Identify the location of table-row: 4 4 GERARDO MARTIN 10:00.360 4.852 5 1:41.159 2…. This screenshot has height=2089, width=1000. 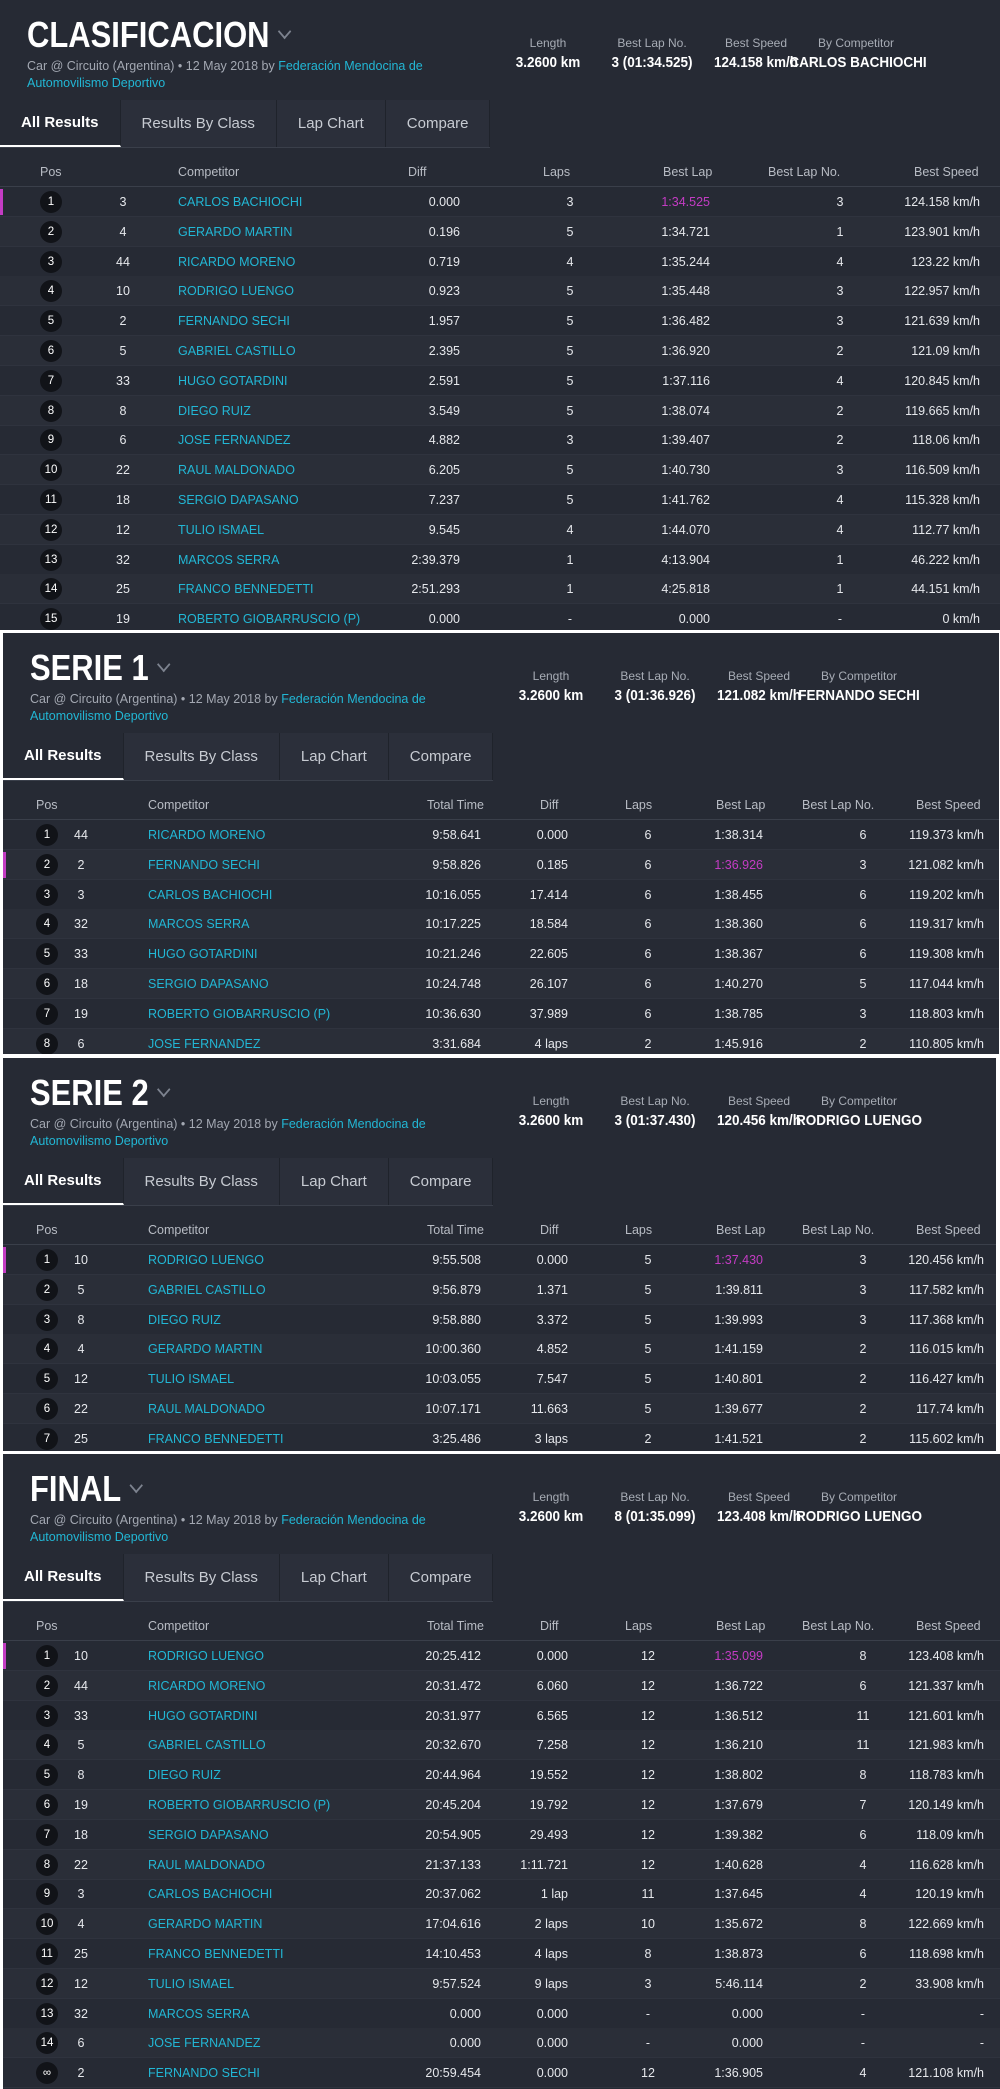
(499, 1349).